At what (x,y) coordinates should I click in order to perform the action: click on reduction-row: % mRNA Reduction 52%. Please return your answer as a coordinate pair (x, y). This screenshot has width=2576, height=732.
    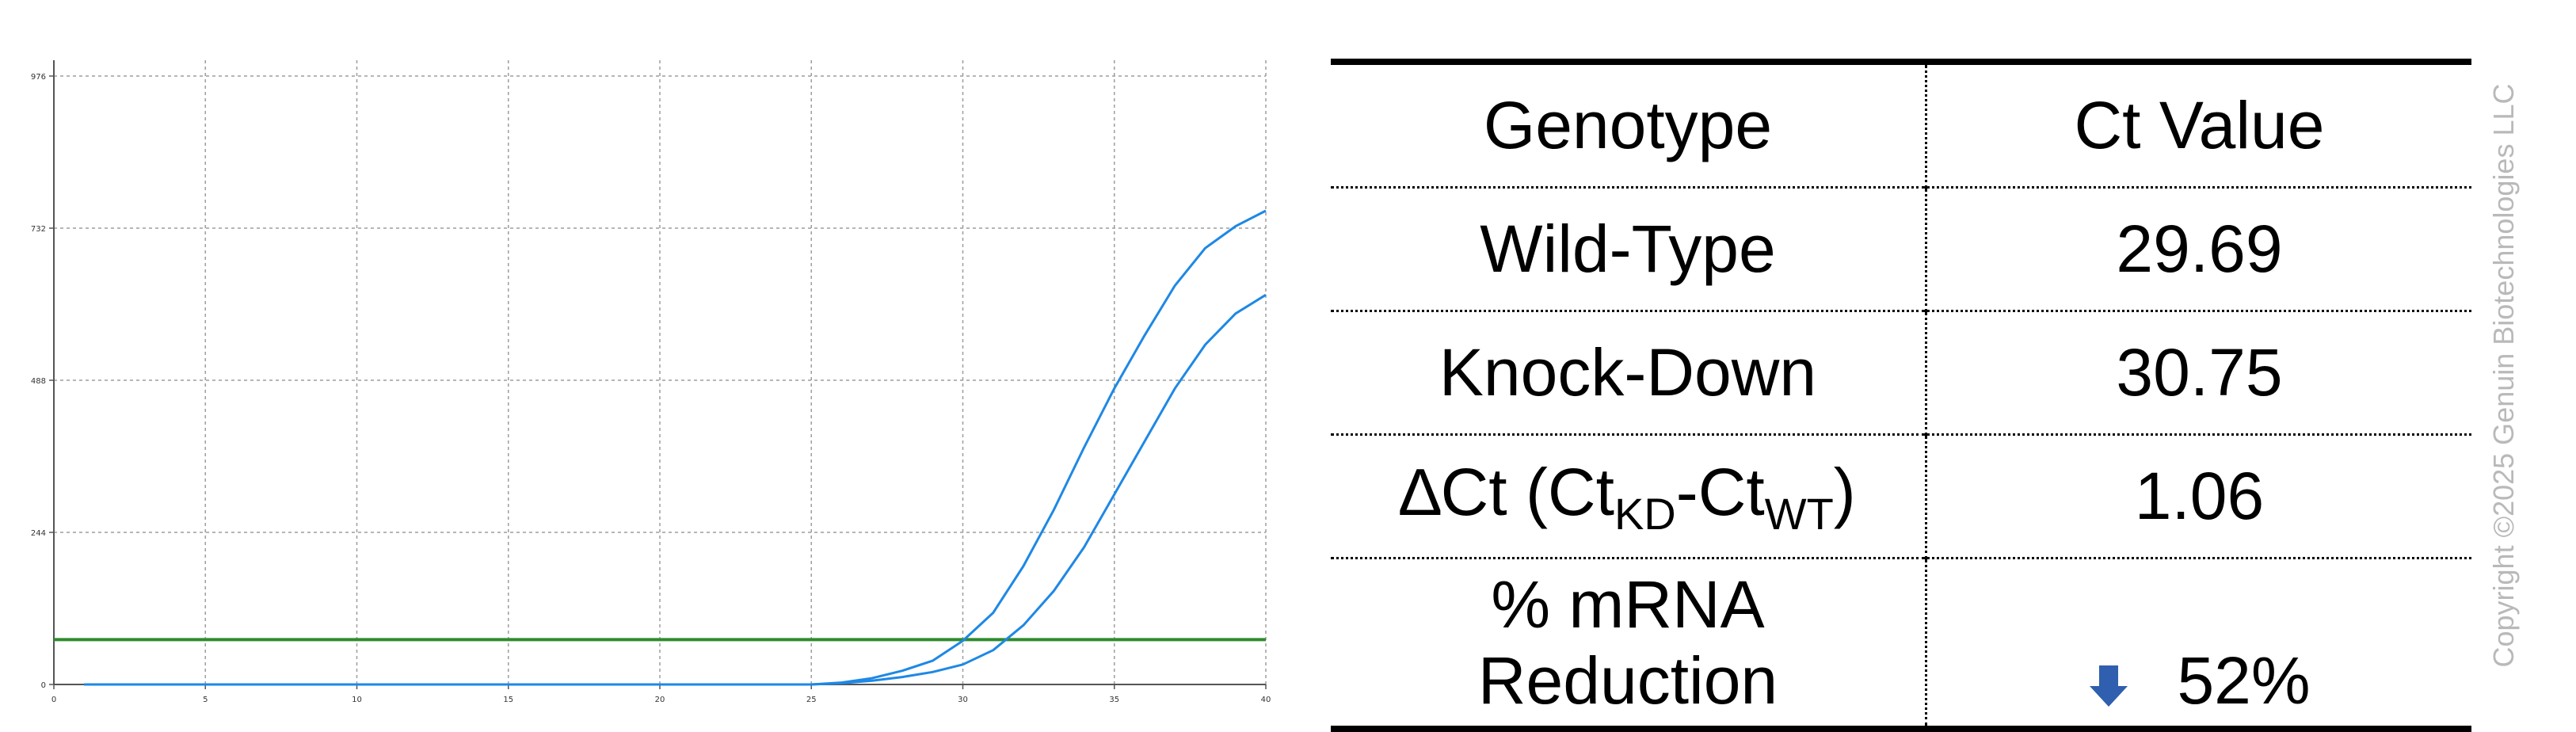
    Looking at the image, I should click on (1901, 643).